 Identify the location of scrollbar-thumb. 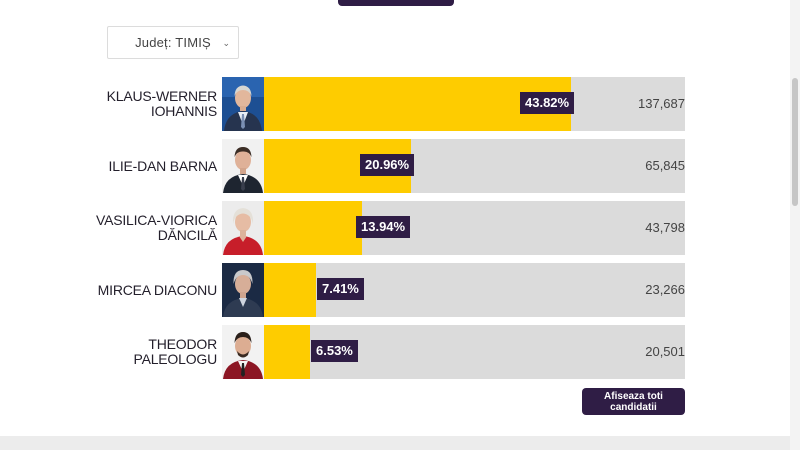
(795, 142).